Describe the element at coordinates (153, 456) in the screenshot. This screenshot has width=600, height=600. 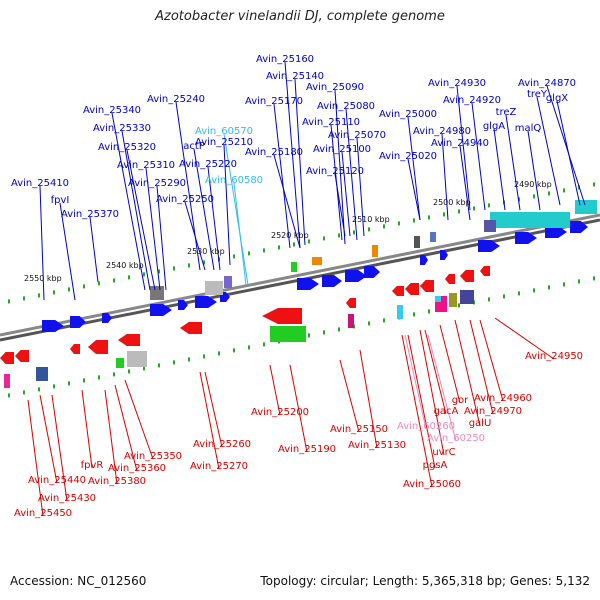
I see `gene-label-minus: Avin_25350` at that location.